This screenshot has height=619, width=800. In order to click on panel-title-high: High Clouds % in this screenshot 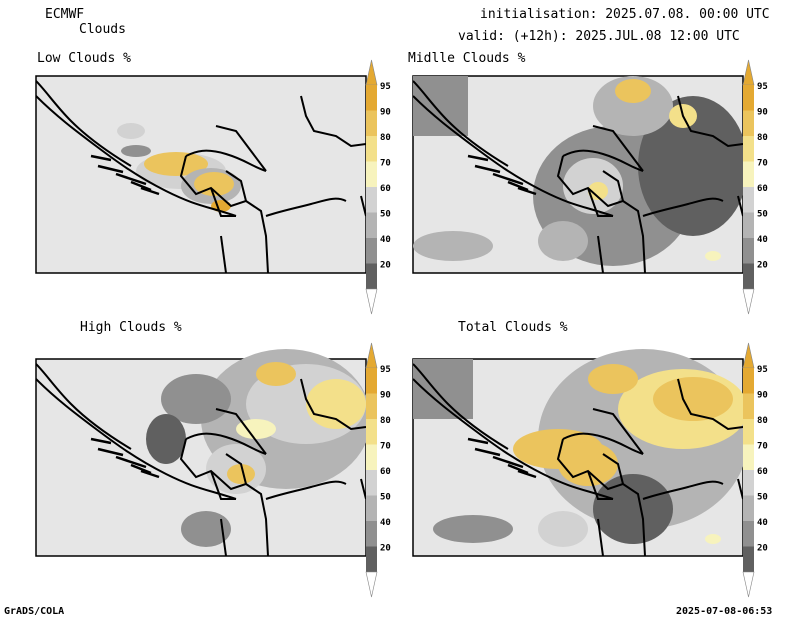, I will do `click(131, 327)`.